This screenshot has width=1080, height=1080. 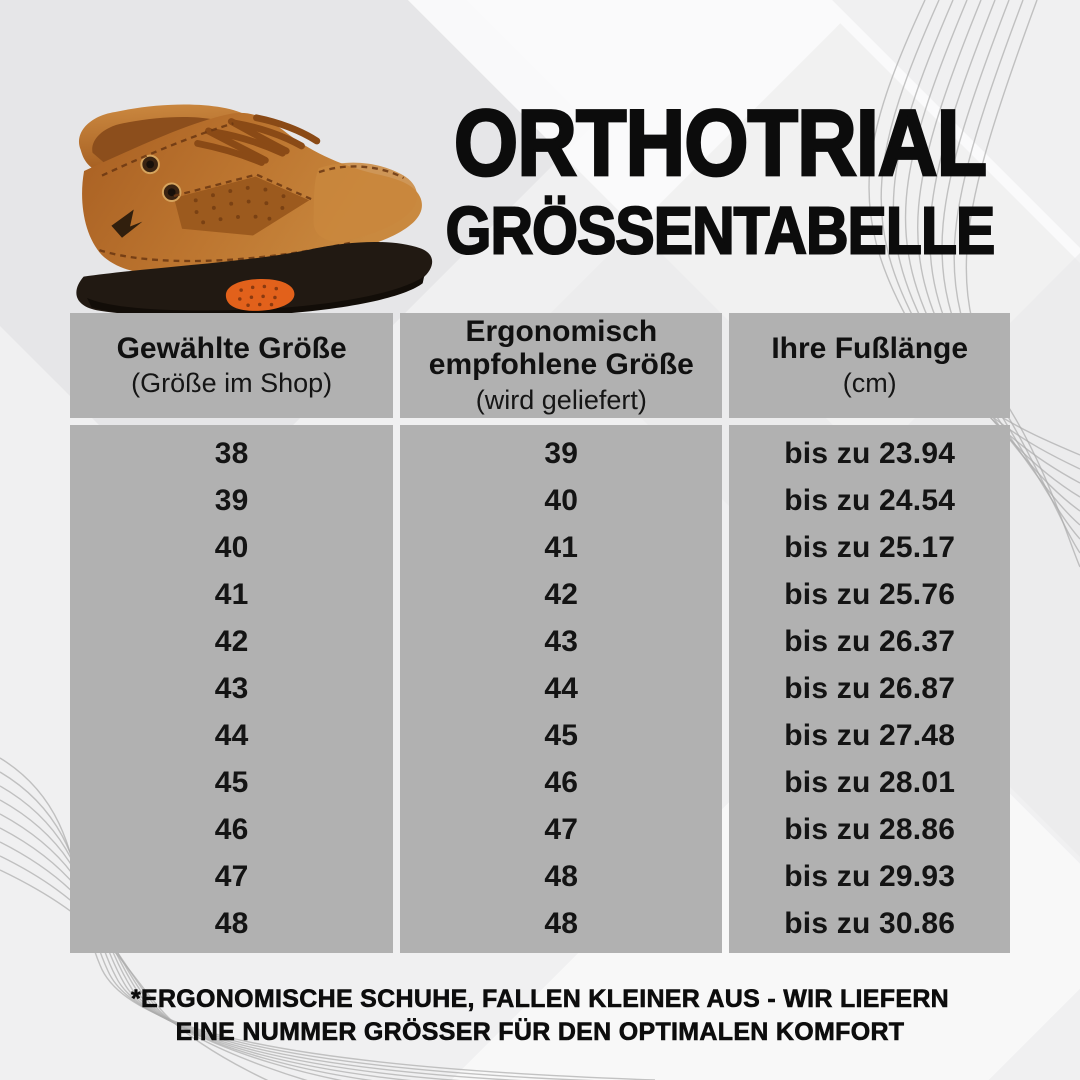 I want to click on table-cell: bis zu 23.94, so click(x=870, y=454).